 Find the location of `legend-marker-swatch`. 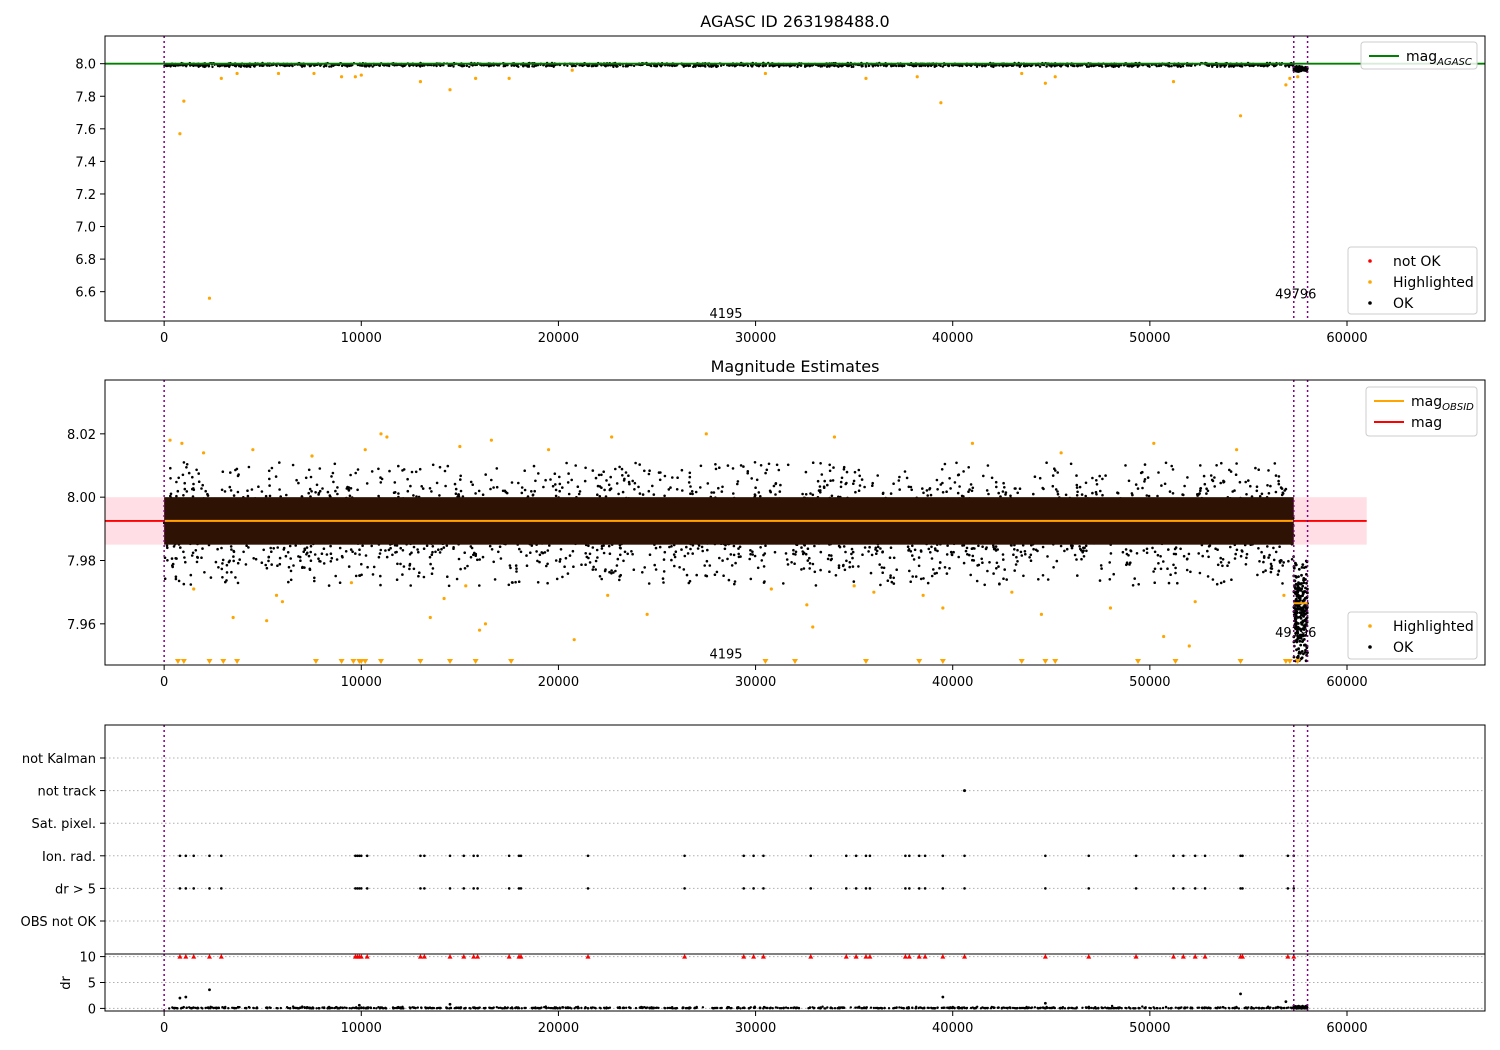

legend-marker-swatch is located at coordinates (1370, 282).